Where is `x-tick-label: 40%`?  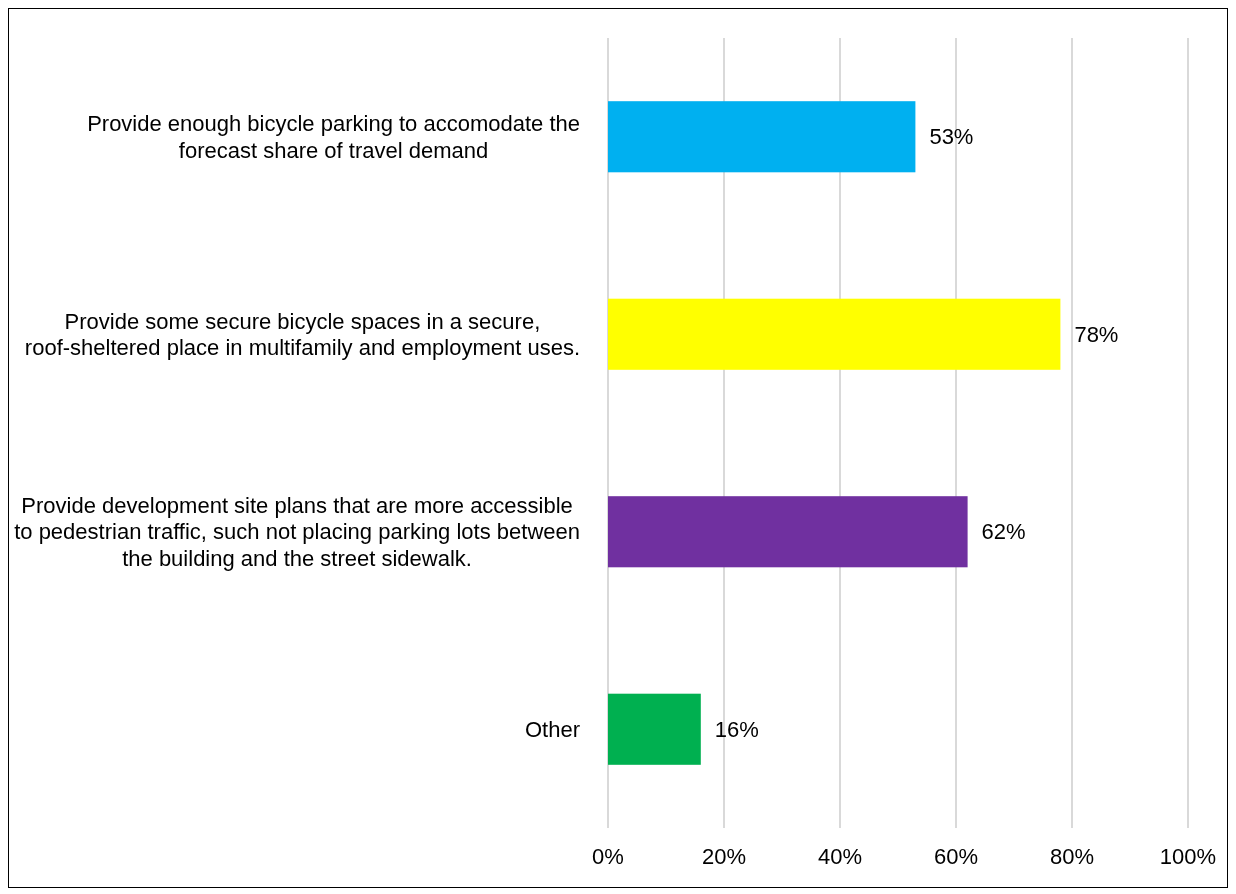 x-tick-label: 40% is located at coordinates (840, 856).